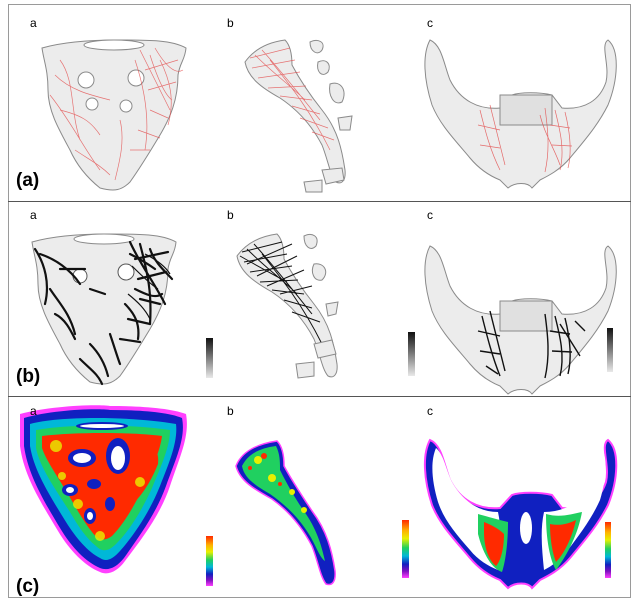 The image size is (641, 604). Describe the element at coordinates (28, 376) in the screenshot. I see `panel-label-b: (b)` at that location.